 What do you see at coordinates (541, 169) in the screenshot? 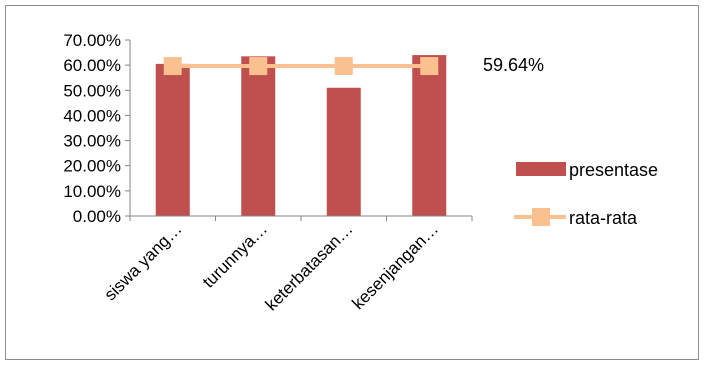
I see `legend-swatch-presentase` at bounding box center [541, 169].